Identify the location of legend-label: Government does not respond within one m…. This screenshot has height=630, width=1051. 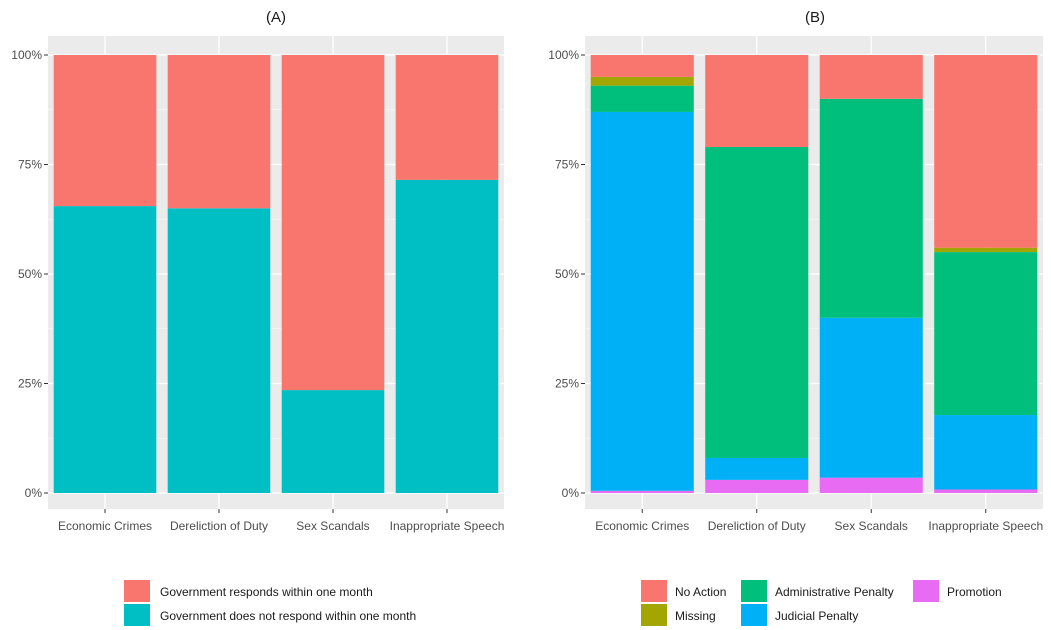
(288, 616).